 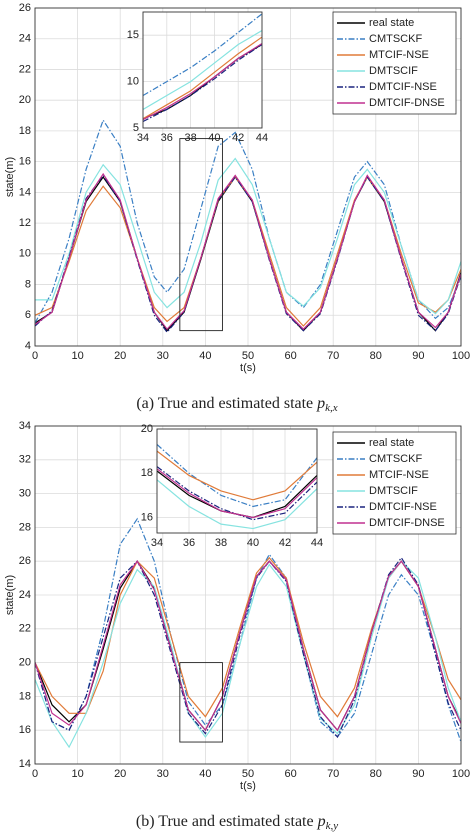 What do you see at coordinates (28, 284) in the screenshot?
I see `y-tick-label: 8` at bounding box center [28, 284].